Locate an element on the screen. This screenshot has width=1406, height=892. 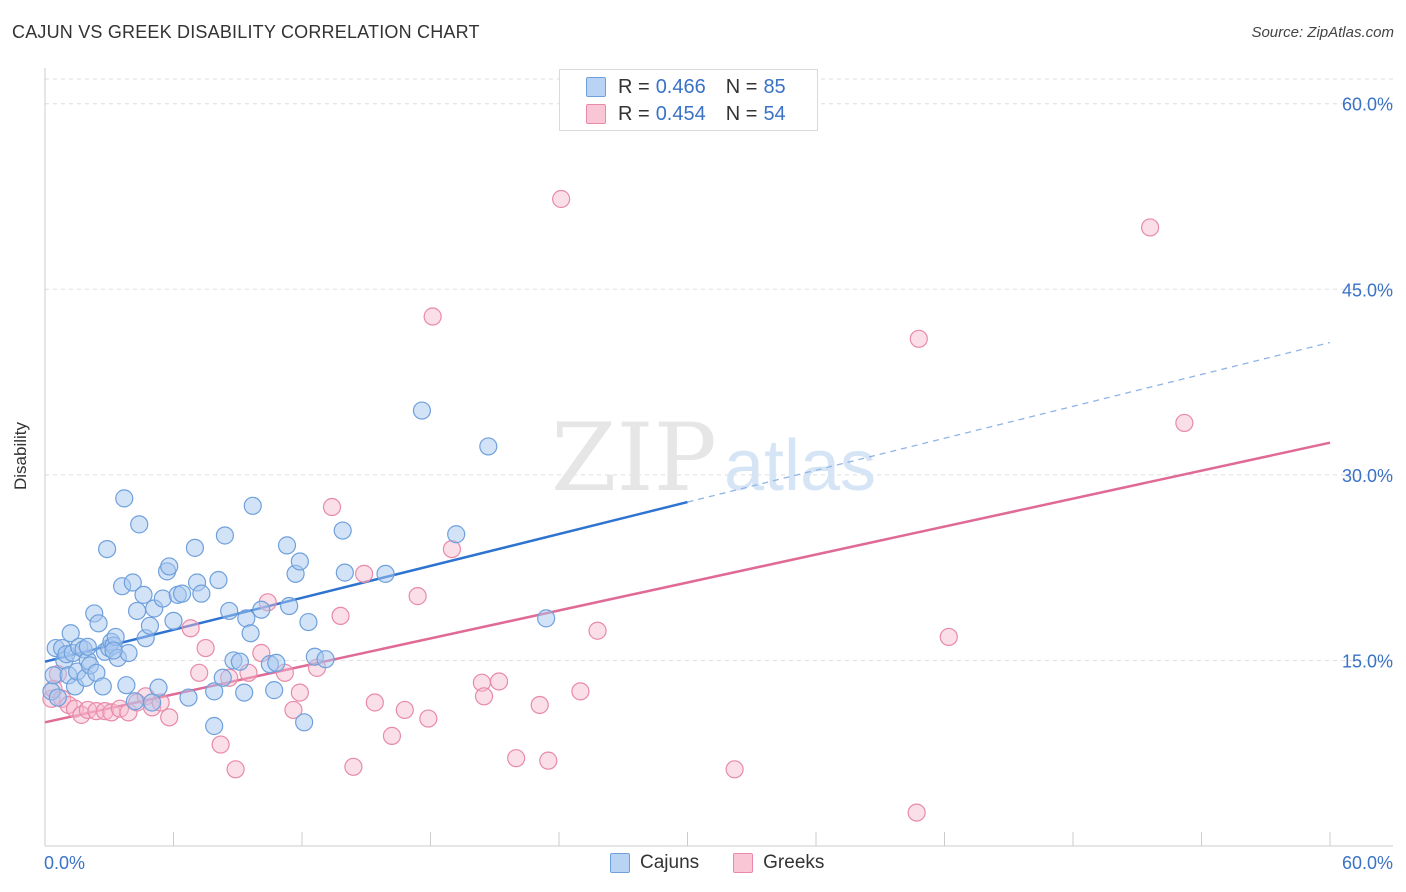
y-axis-label: Disability is located at coordinates (20, 455).